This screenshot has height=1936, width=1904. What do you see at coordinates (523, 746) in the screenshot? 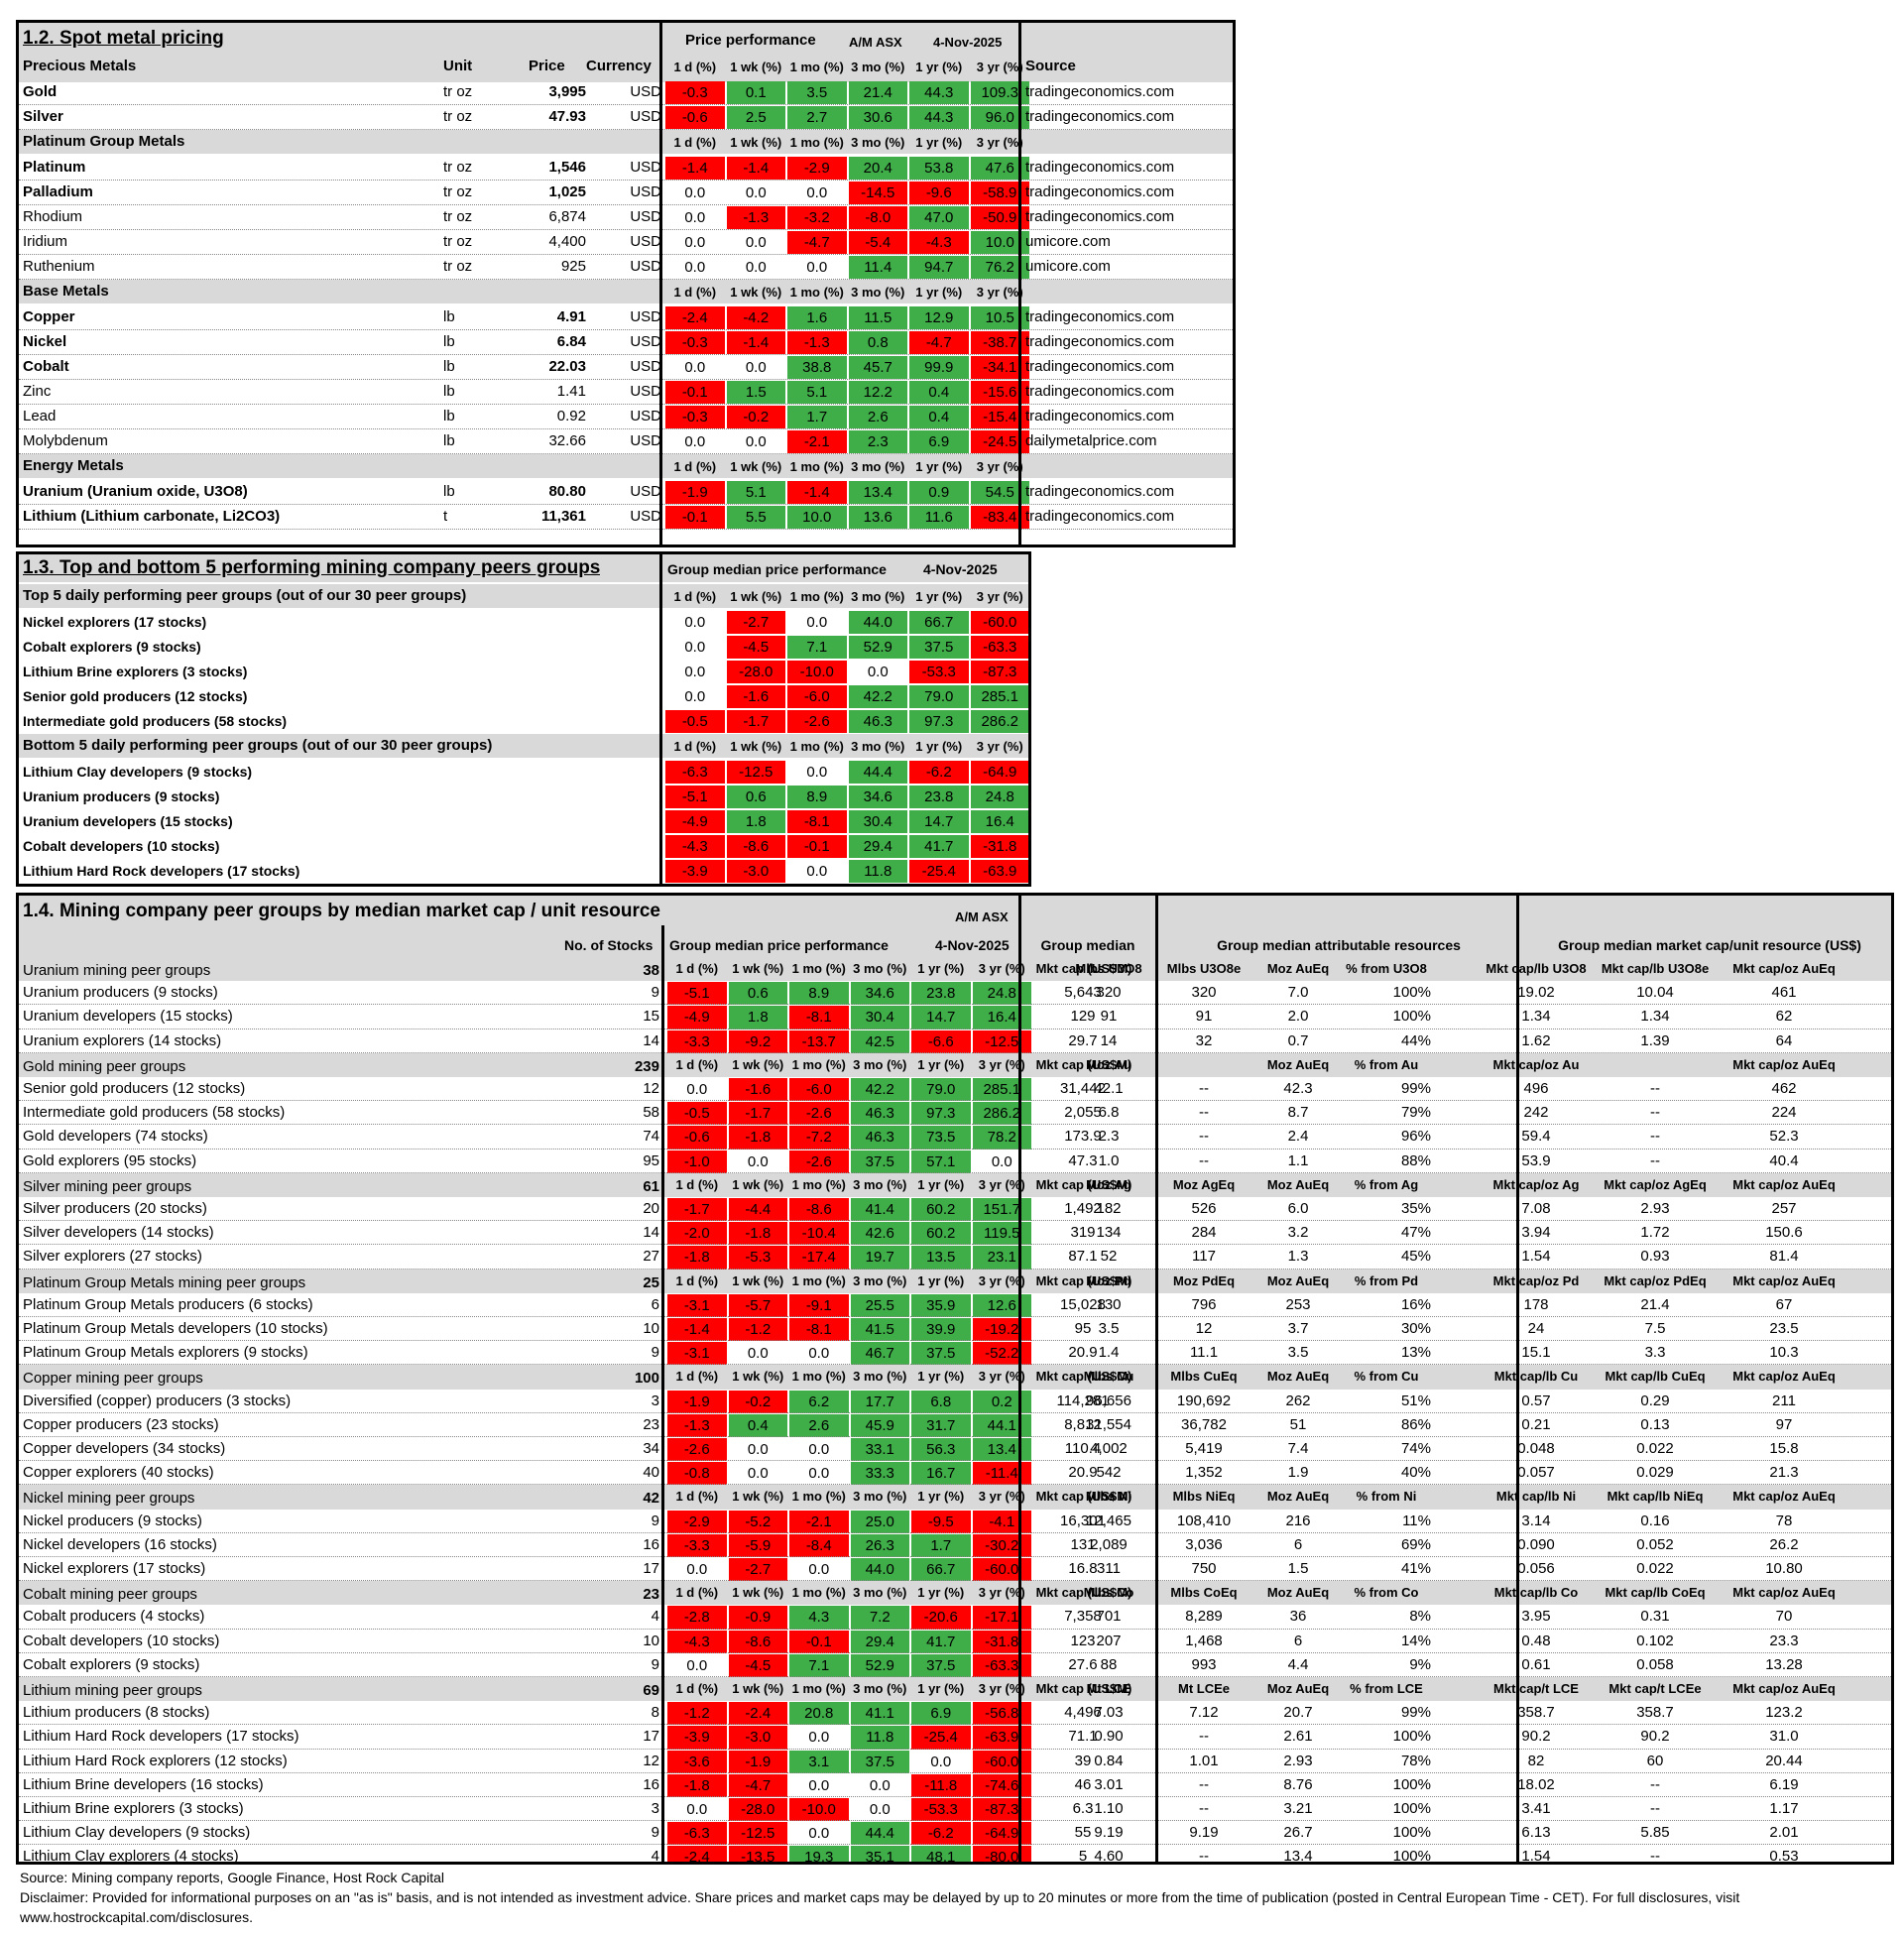
I see `group-header-band` at bounding box center [523, 746].